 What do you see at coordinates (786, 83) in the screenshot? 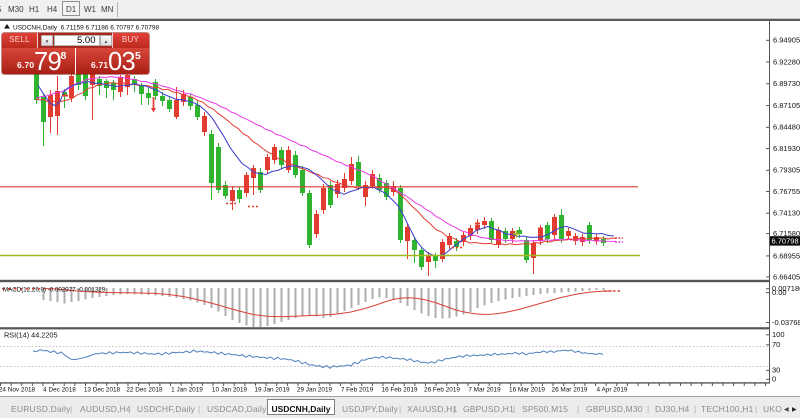
I see `svg-text: 6.89730` at bounding box center [786, 83].